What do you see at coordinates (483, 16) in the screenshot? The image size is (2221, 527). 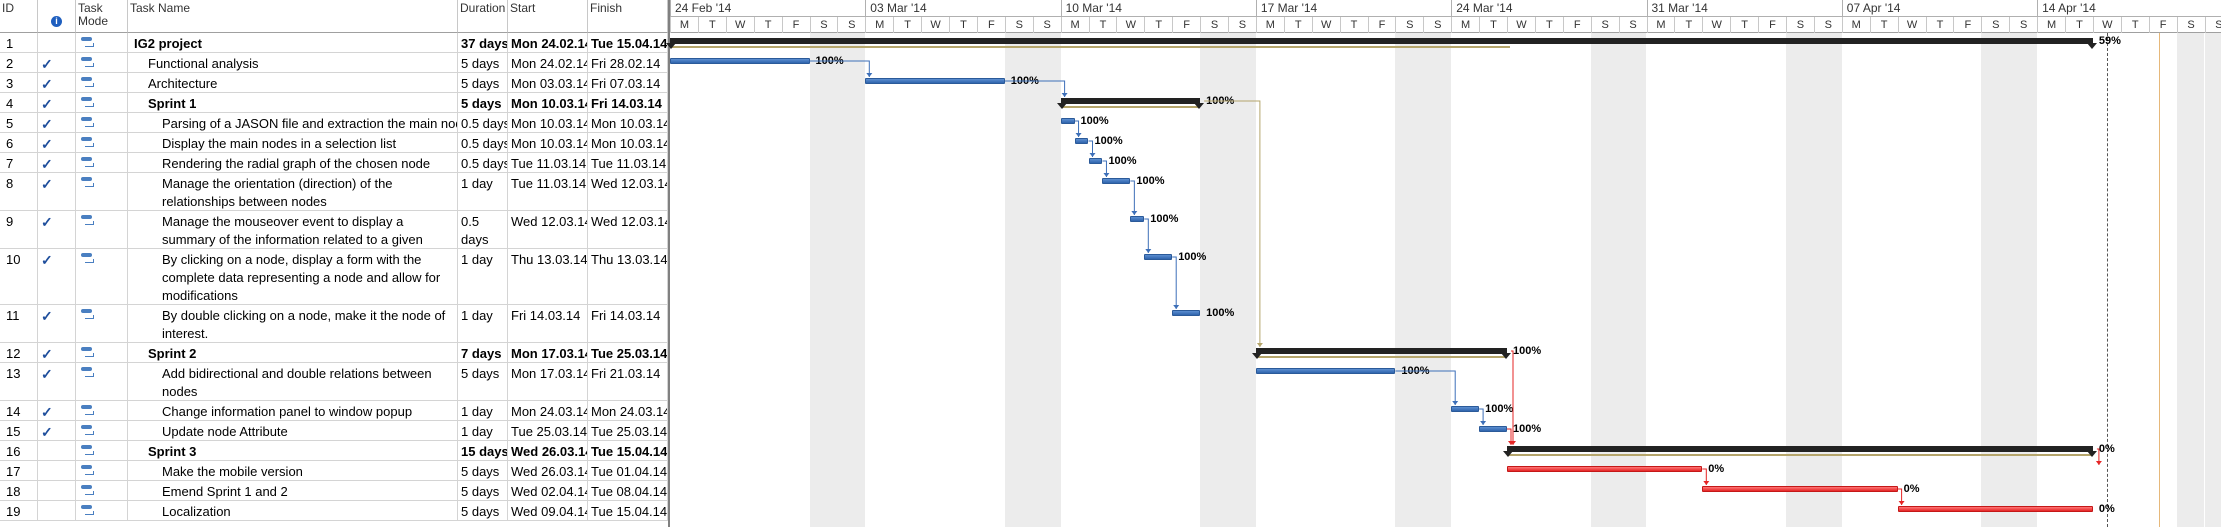 I see `header-duration: Duration` at bounding box center [483, 16].